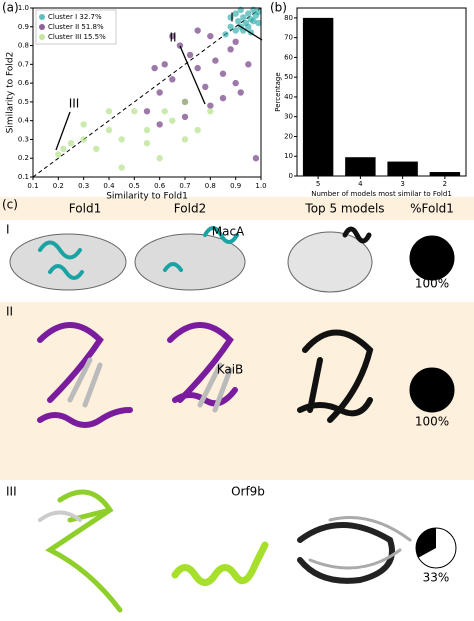 This screenshot has width=474, height=621. I want to click on row-numeral: II, so click(9, 312).